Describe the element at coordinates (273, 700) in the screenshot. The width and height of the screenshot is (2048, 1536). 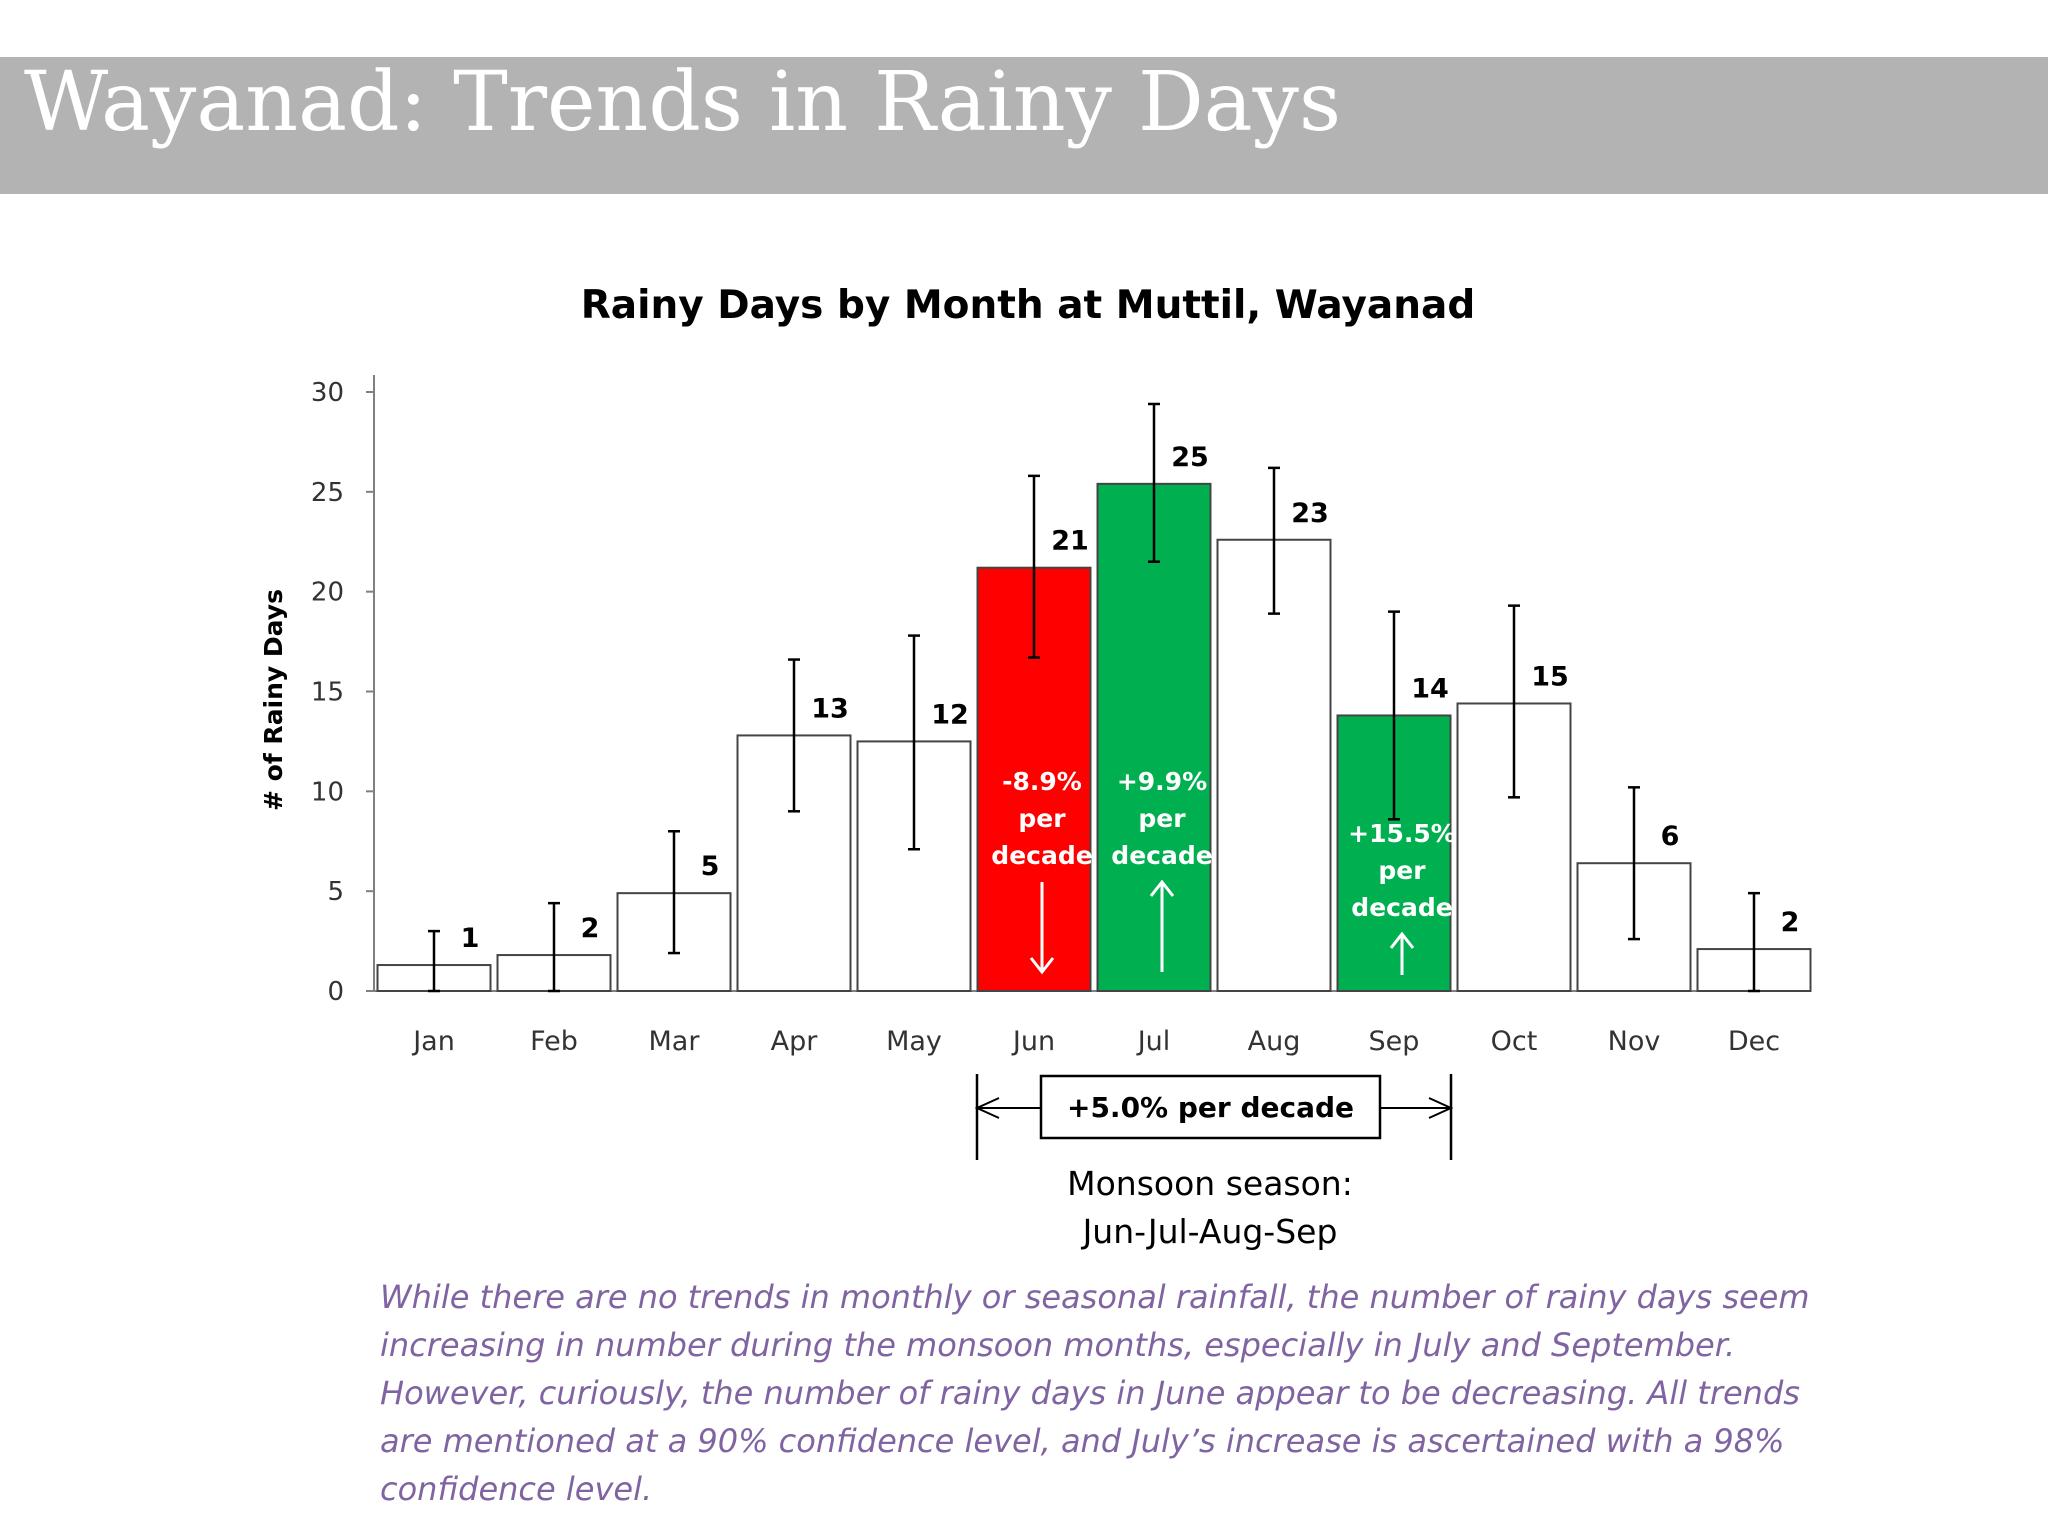
I see `y-axis-label: # of Rainy Days` at that location.